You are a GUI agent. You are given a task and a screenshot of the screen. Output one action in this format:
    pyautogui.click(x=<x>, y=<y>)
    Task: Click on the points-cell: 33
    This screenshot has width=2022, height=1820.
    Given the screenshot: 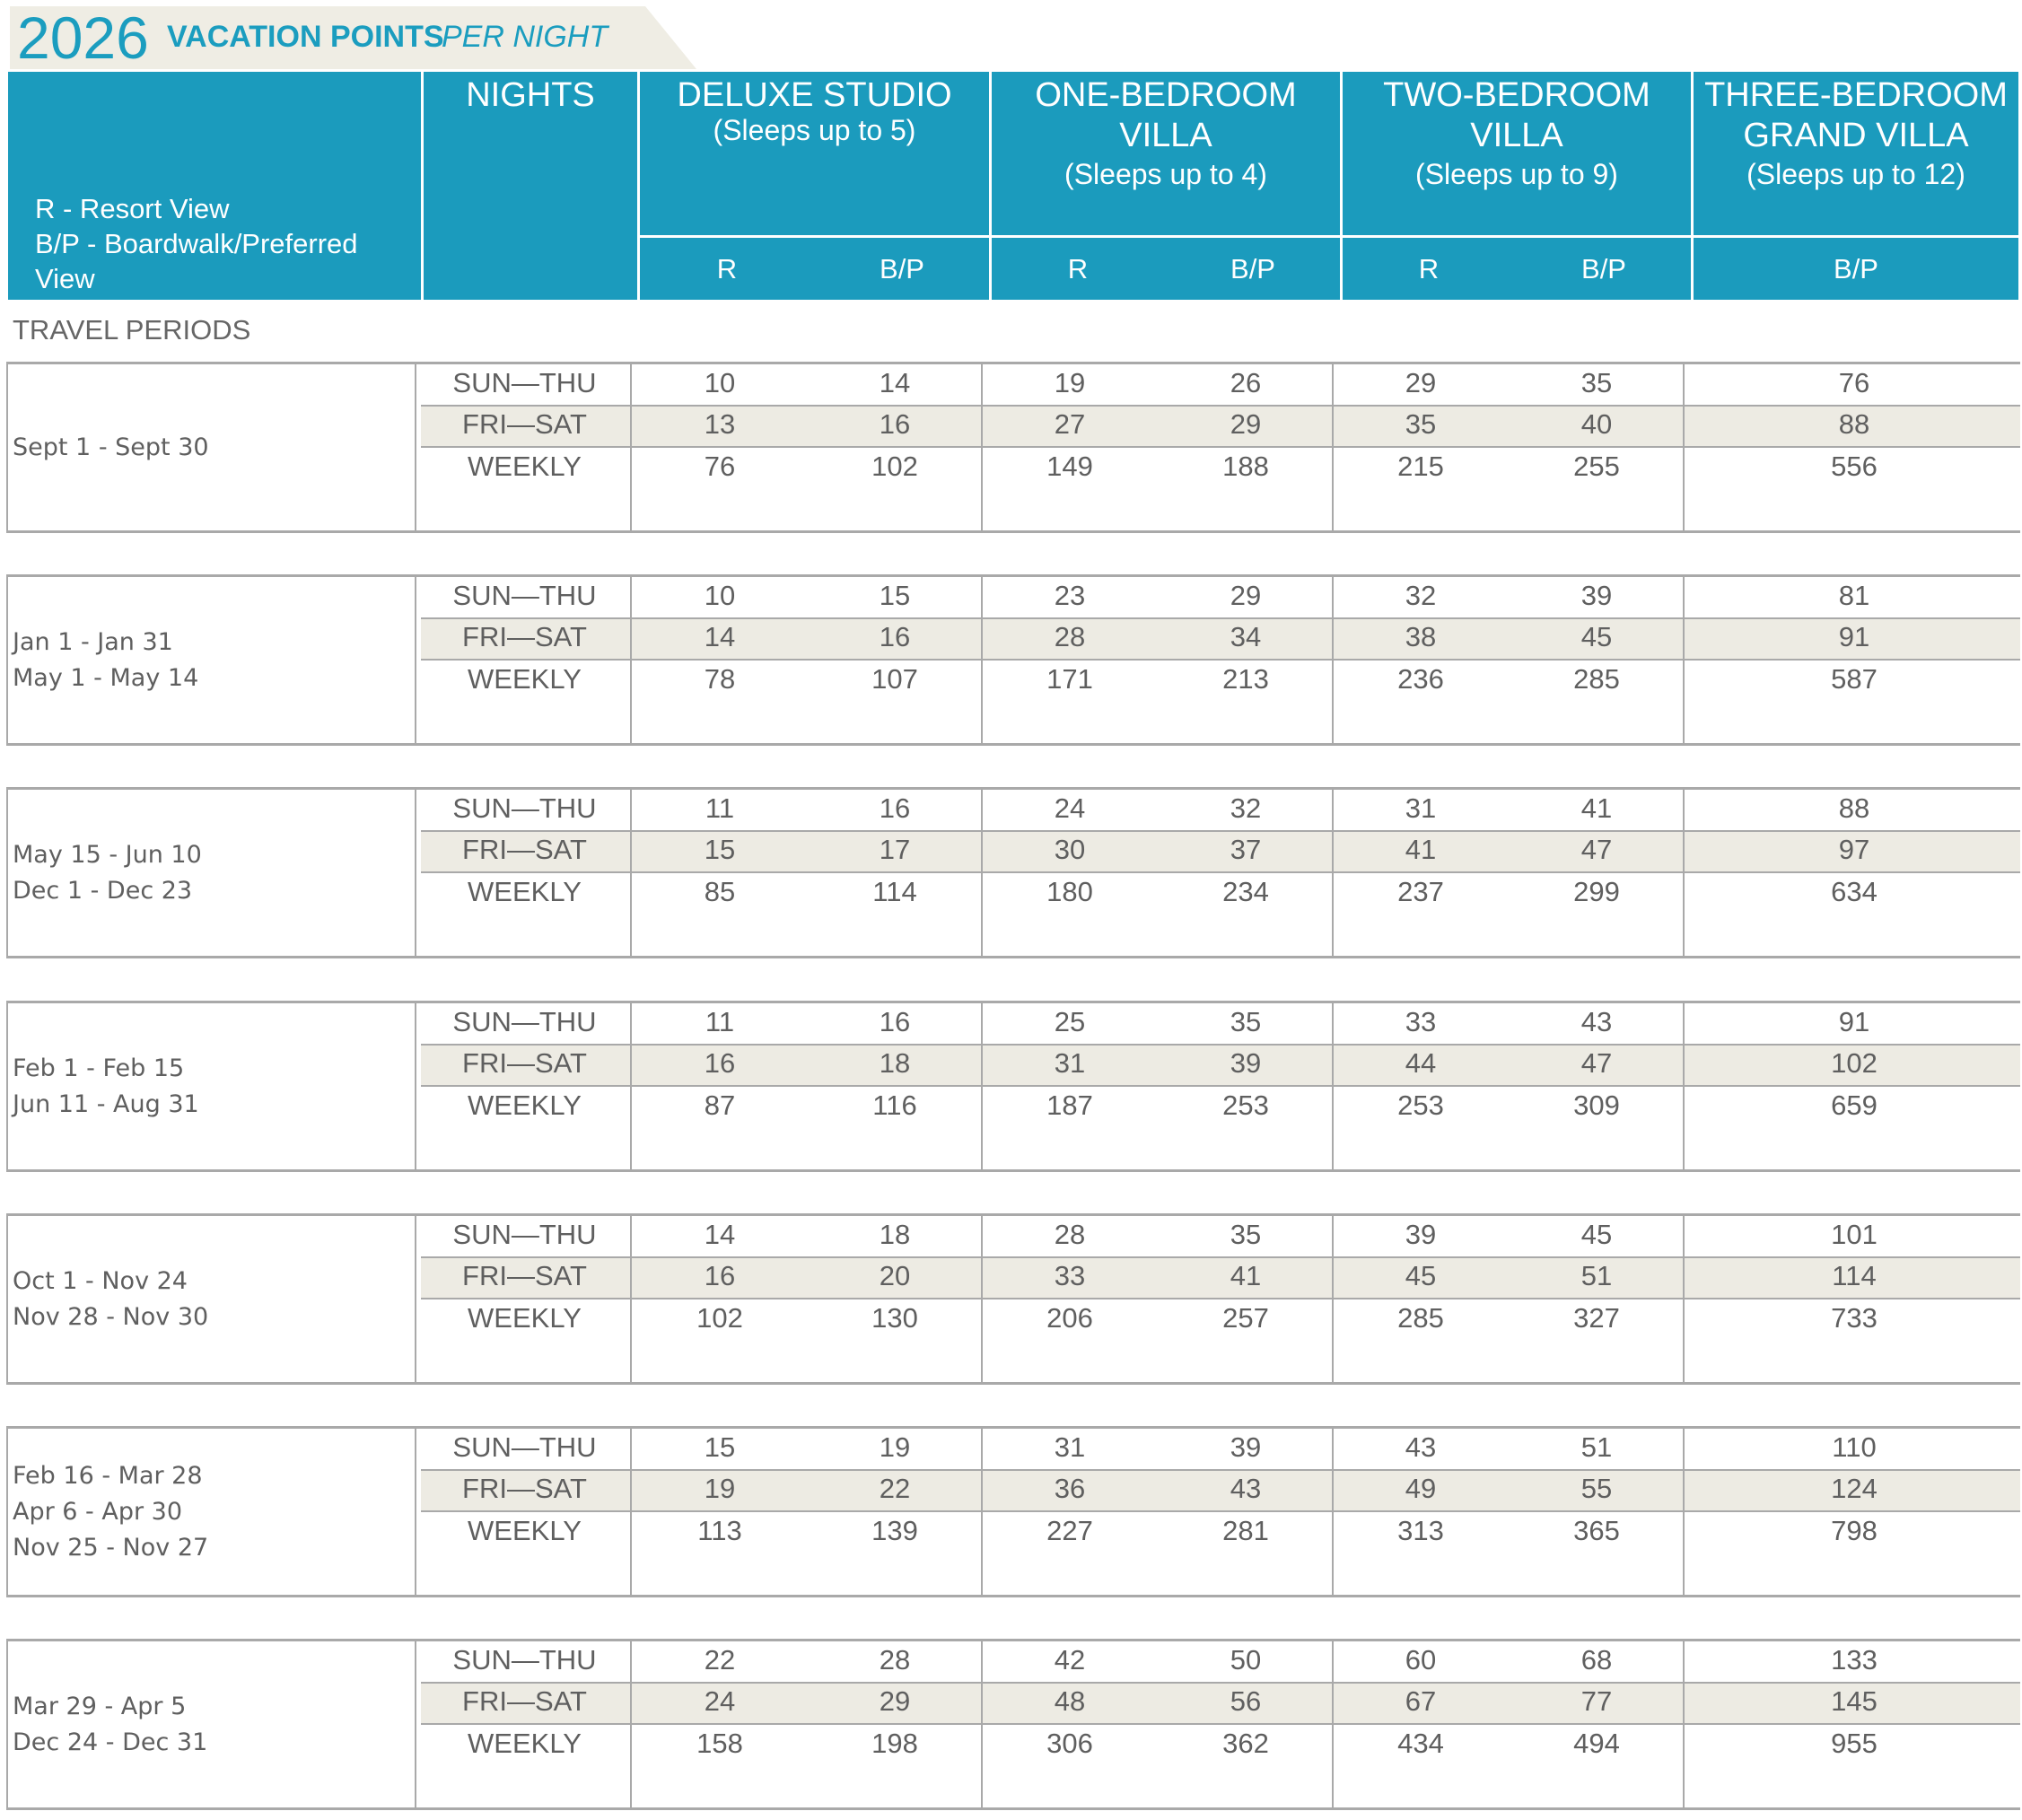 What is the action you would take?
    pyautogui.click(x=1070, y=1276)
    